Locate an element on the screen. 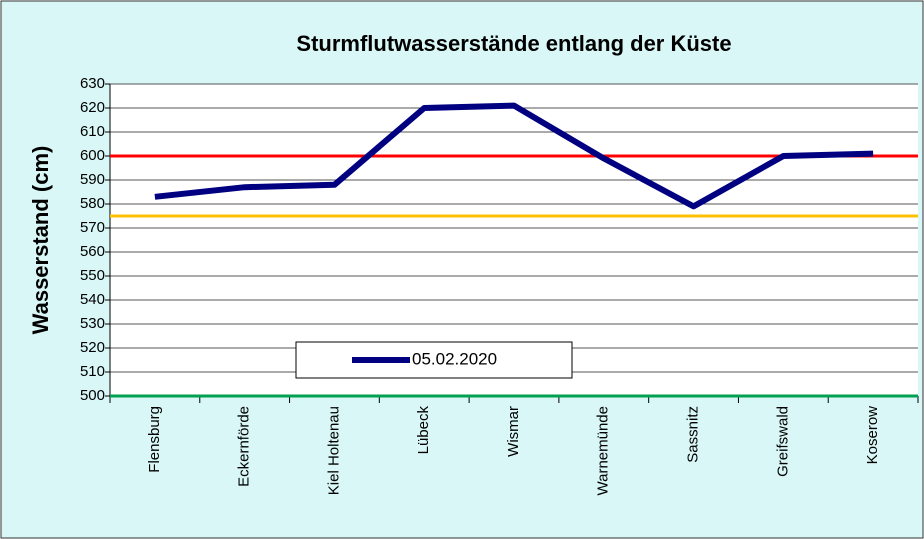 Image resolution: width=924 pixels, height=539 pixels. y-tick-label: 550 is located at coordinates (92, 275).